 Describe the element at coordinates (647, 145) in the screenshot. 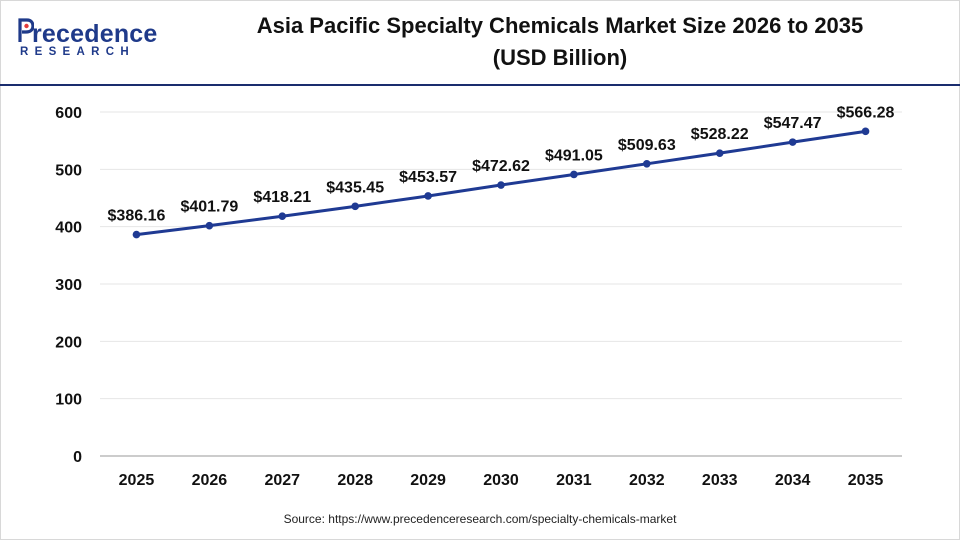

I see `data-label: $509.63` at that location.